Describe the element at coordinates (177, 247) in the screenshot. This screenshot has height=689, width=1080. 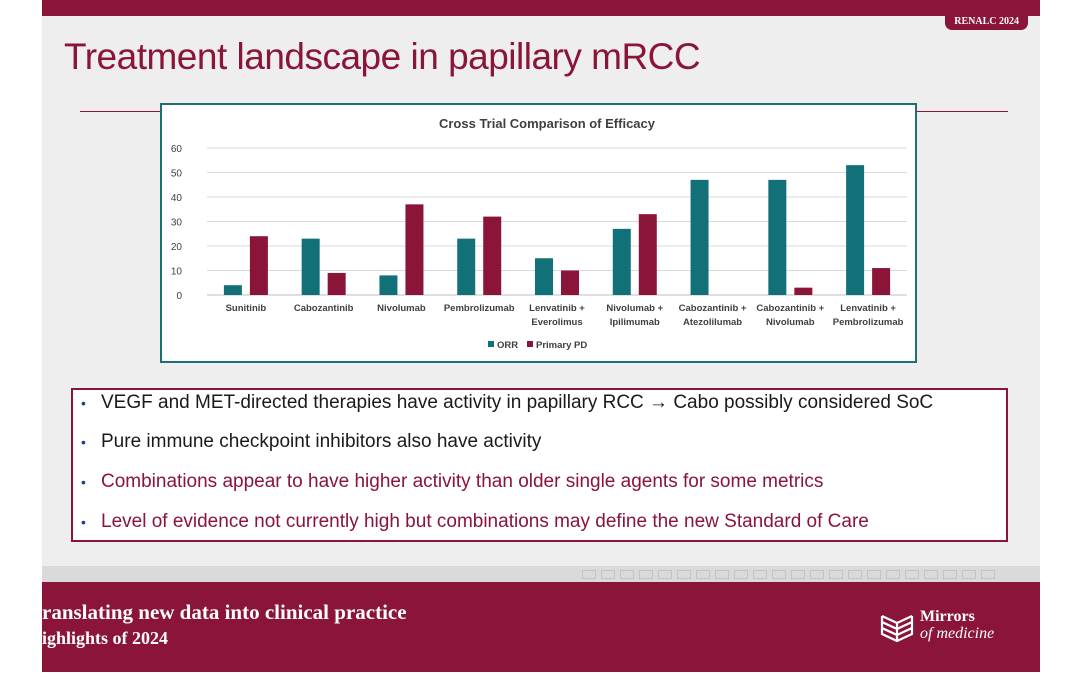
I see `y-tick-label: 20` at that location.